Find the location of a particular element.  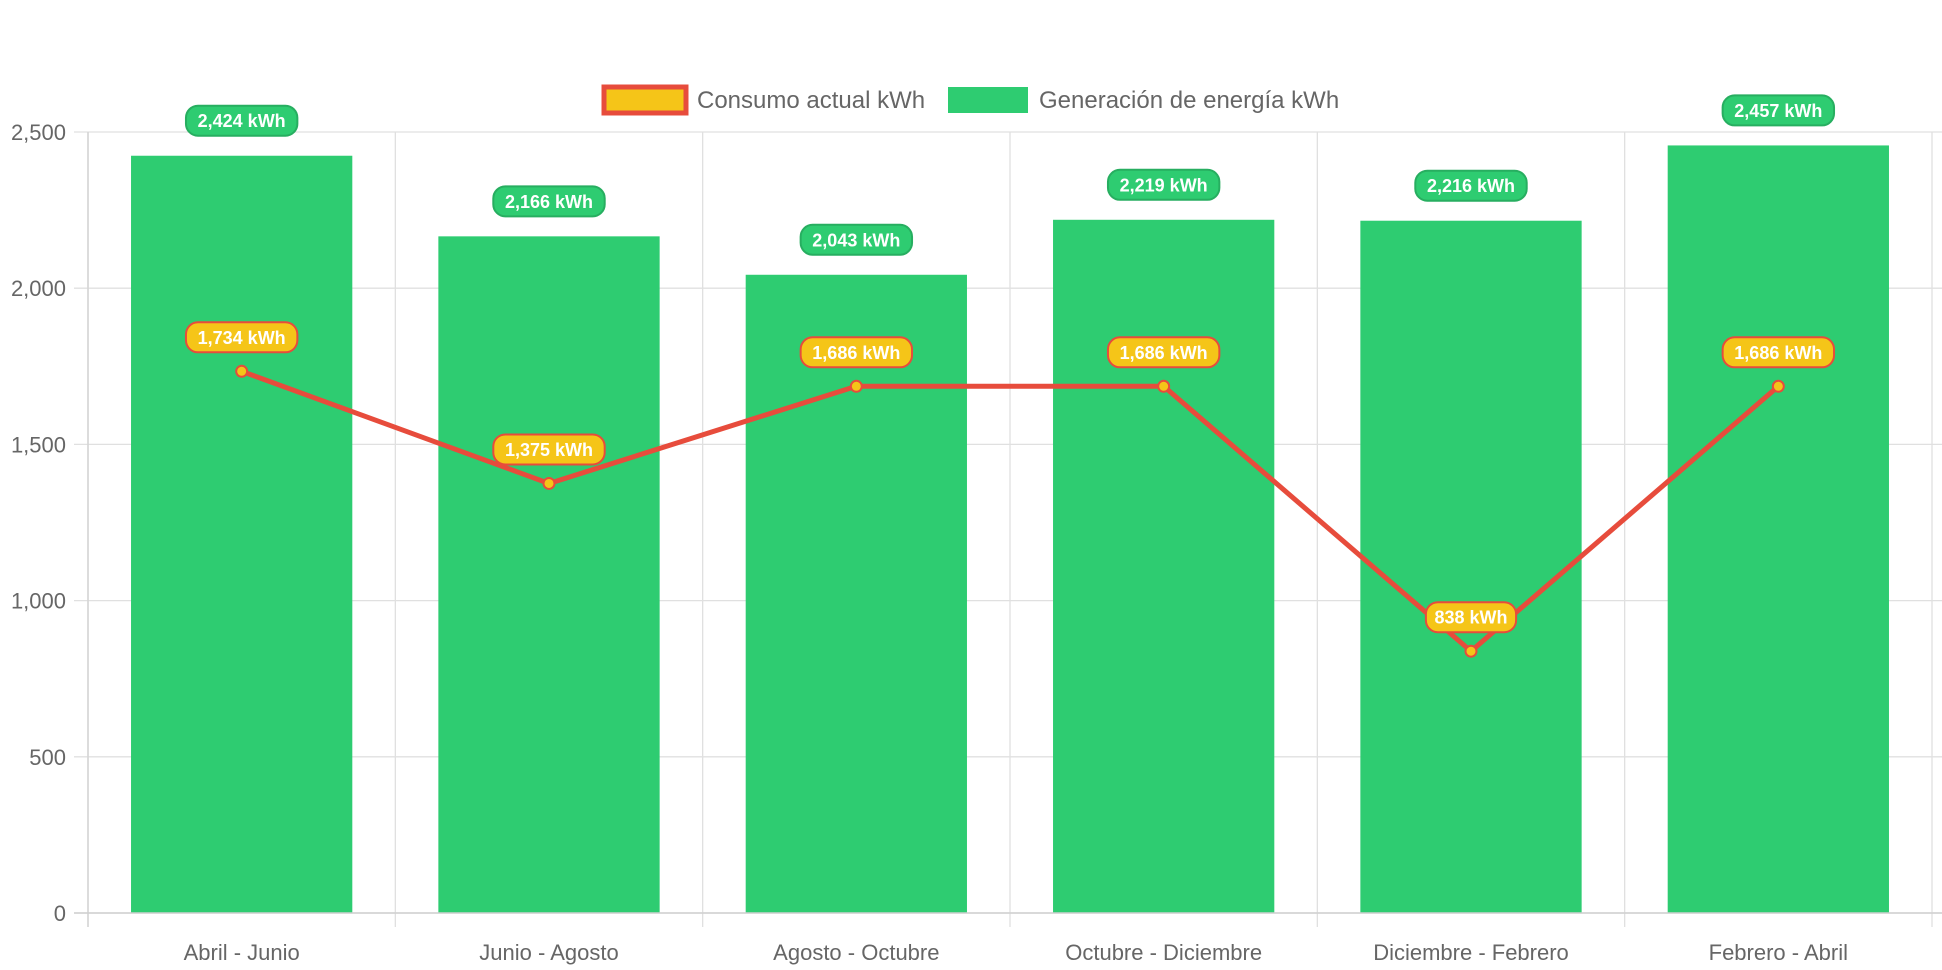

y-tick-label: 1,500 is located at coordinates (38, 444).